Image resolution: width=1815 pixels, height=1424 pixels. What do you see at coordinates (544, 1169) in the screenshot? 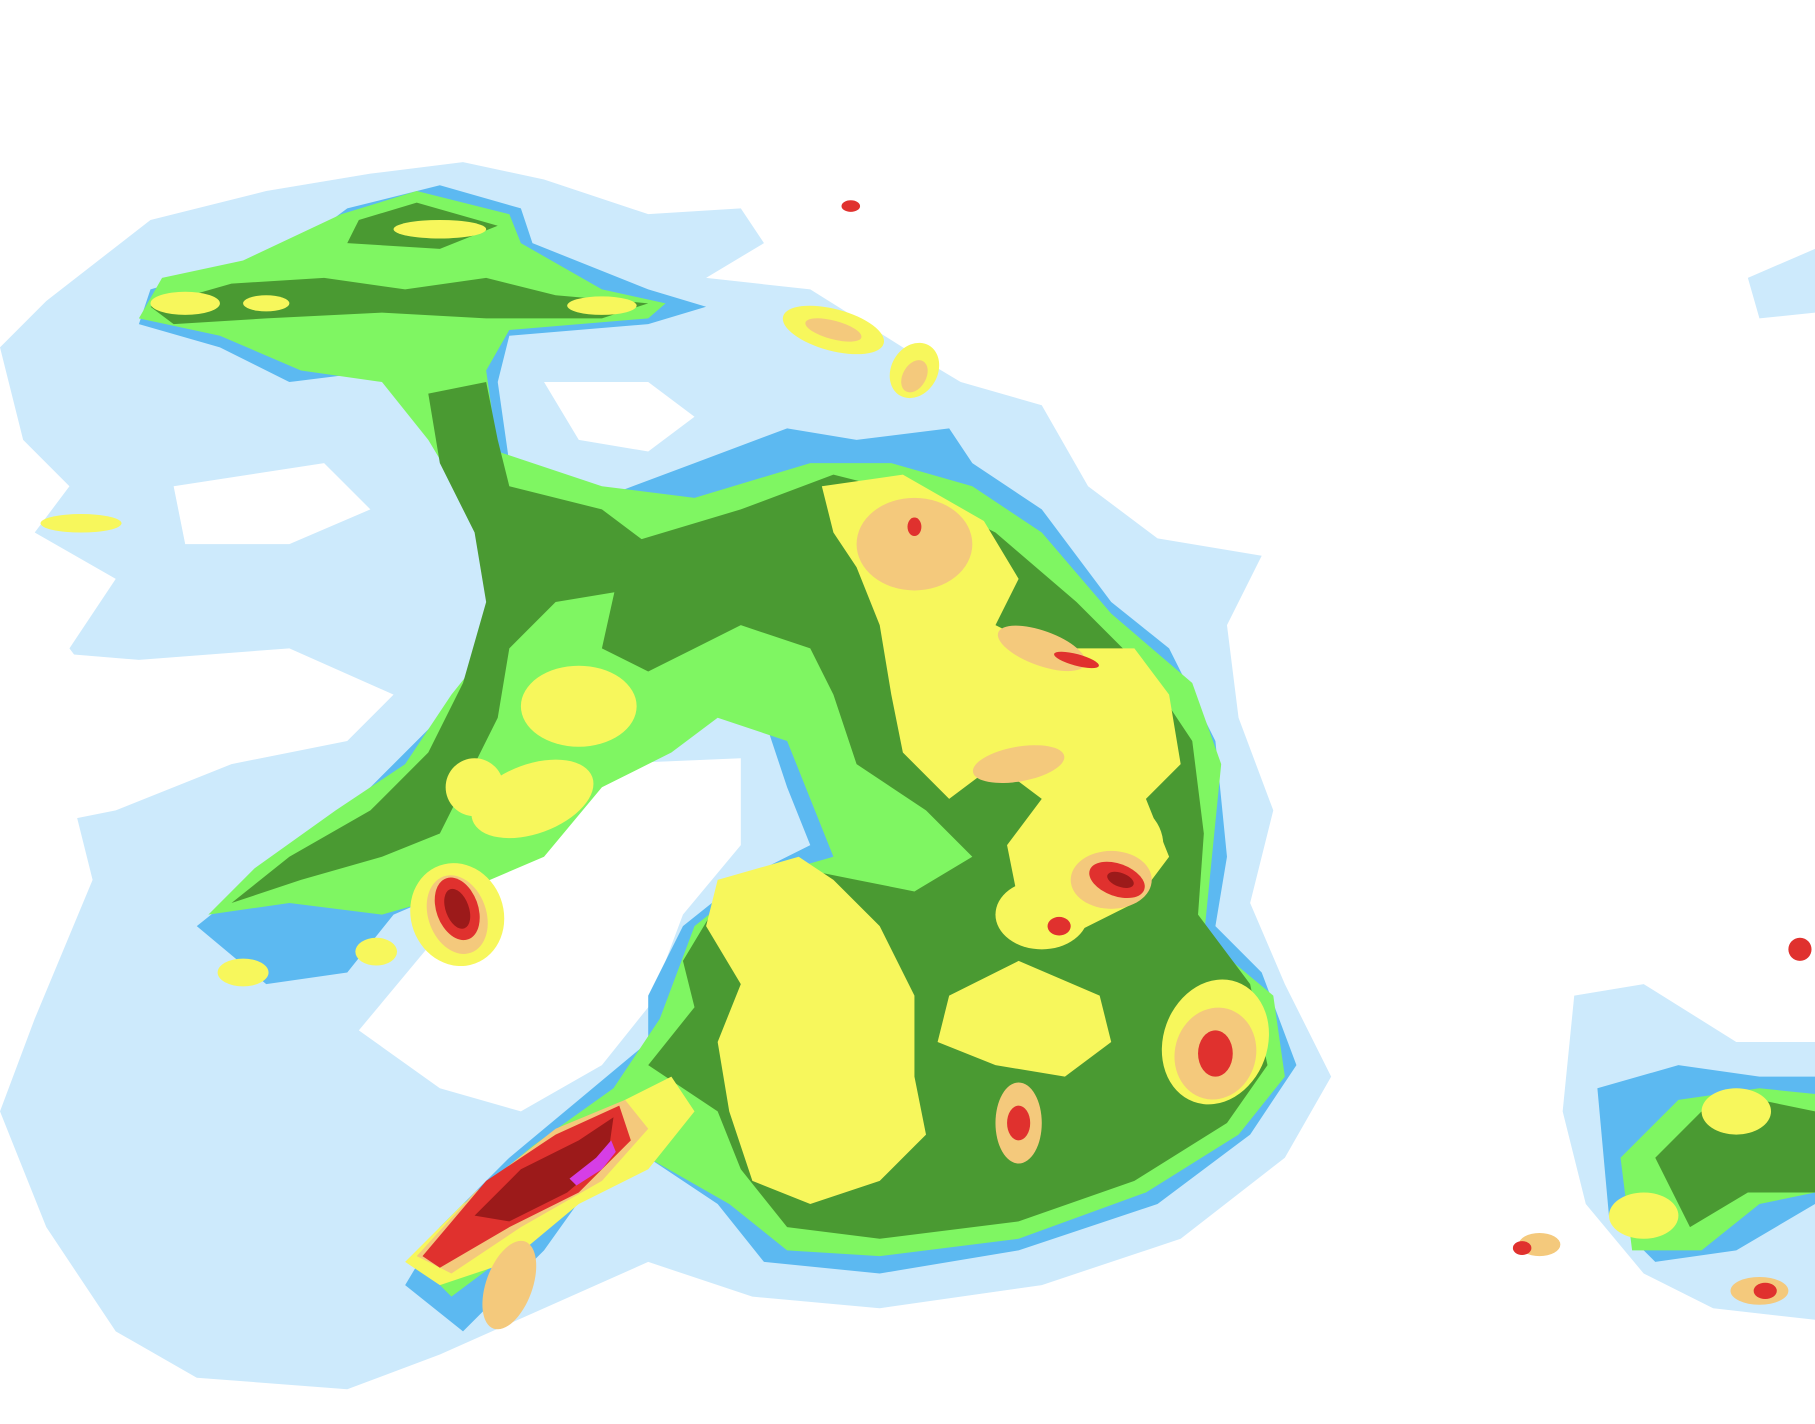
I see `echo-level-intense` at bounding box center [544, 1169].